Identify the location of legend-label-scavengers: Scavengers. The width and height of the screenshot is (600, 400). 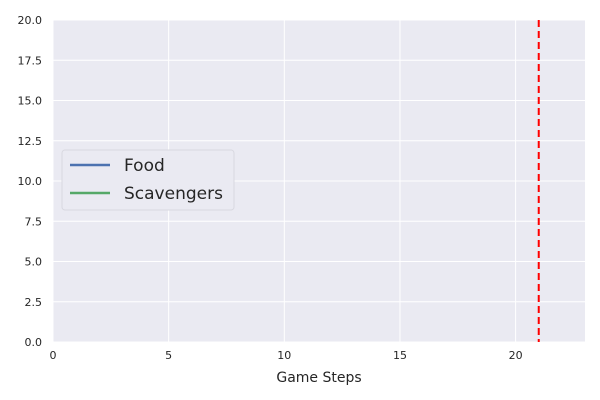
(173, 194).